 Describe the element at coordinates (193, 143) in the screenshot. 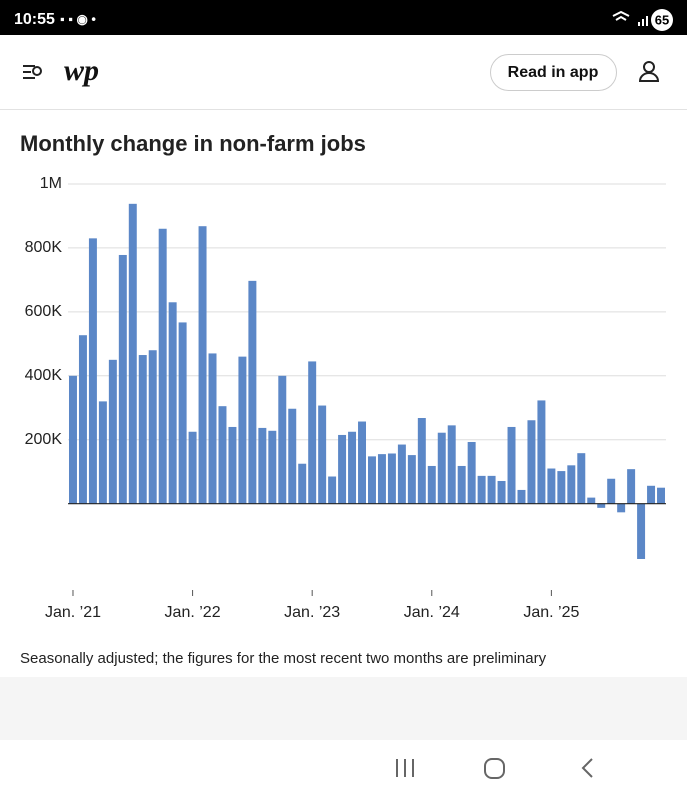

I see `chart-title: Monthly change in non-farm jobs` at that location.